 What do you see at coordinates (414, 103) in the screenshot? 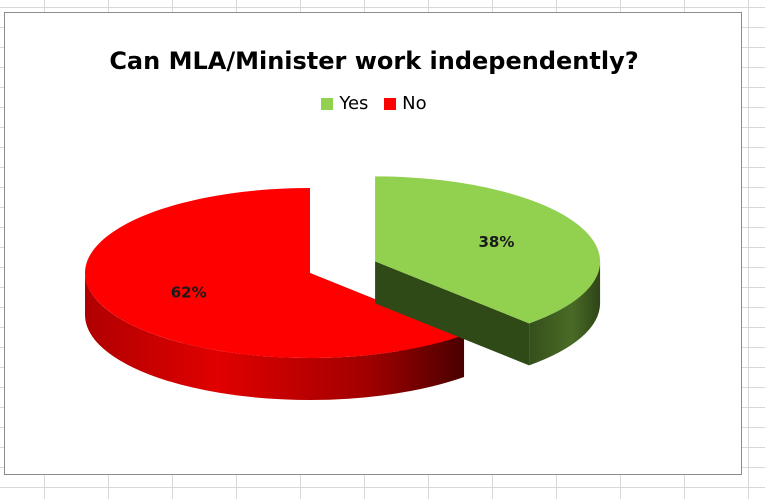
I see `legend-label-no: No` at bounding box center [414, 103].